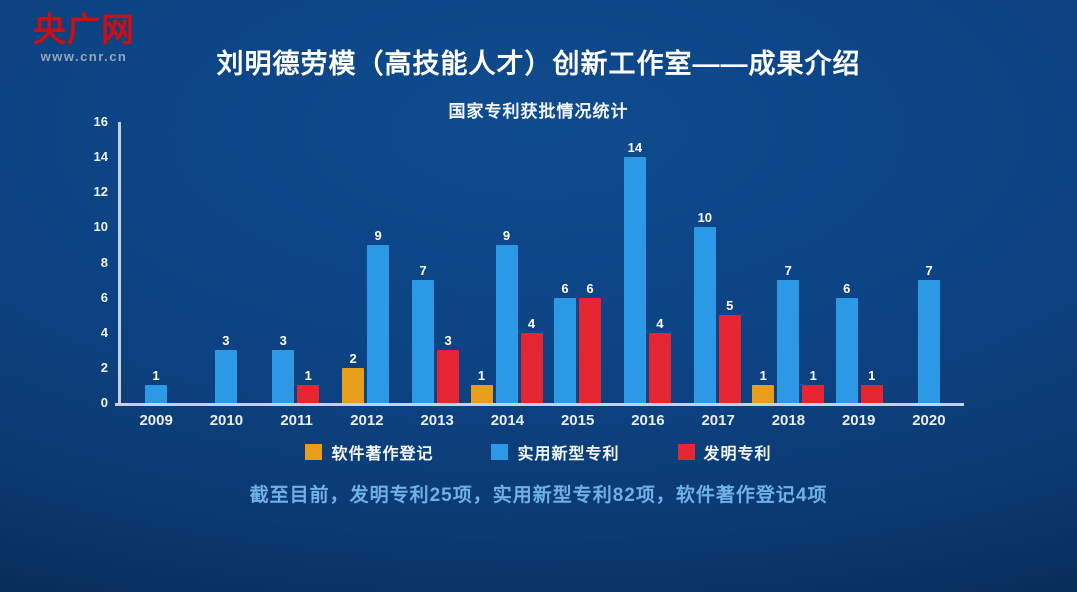  What do you see at coordinates (283, 376) in the screenshot?
I see `bar-实用新型专利-2011` at bounding box center [283, 376].